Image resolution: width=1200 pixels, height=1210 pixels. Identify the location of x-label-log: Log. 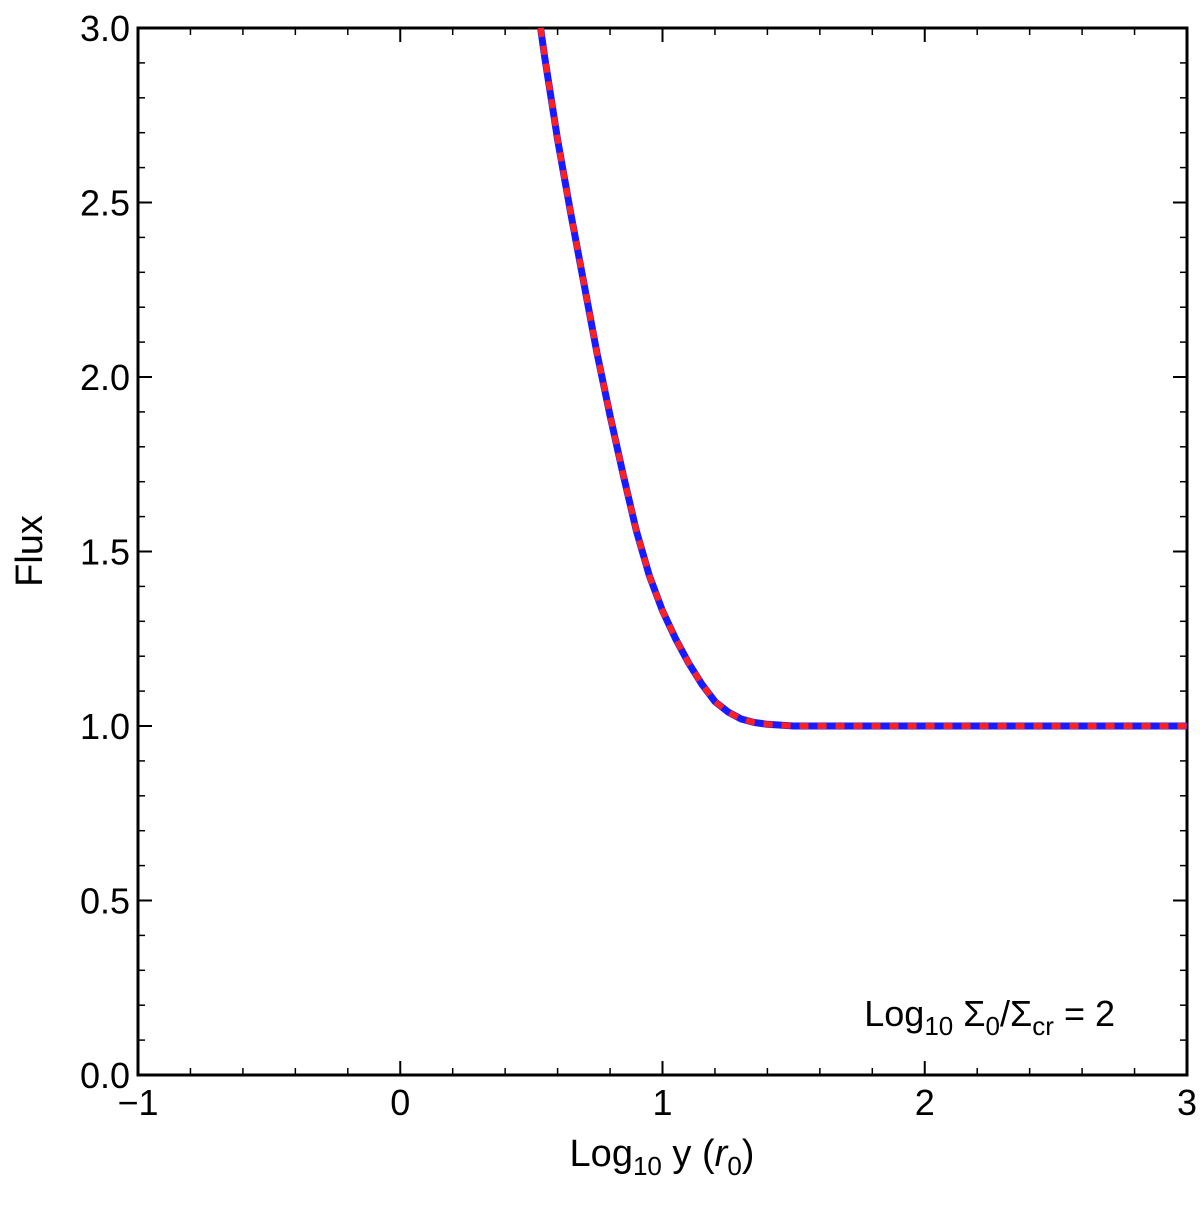
(601, 1154).